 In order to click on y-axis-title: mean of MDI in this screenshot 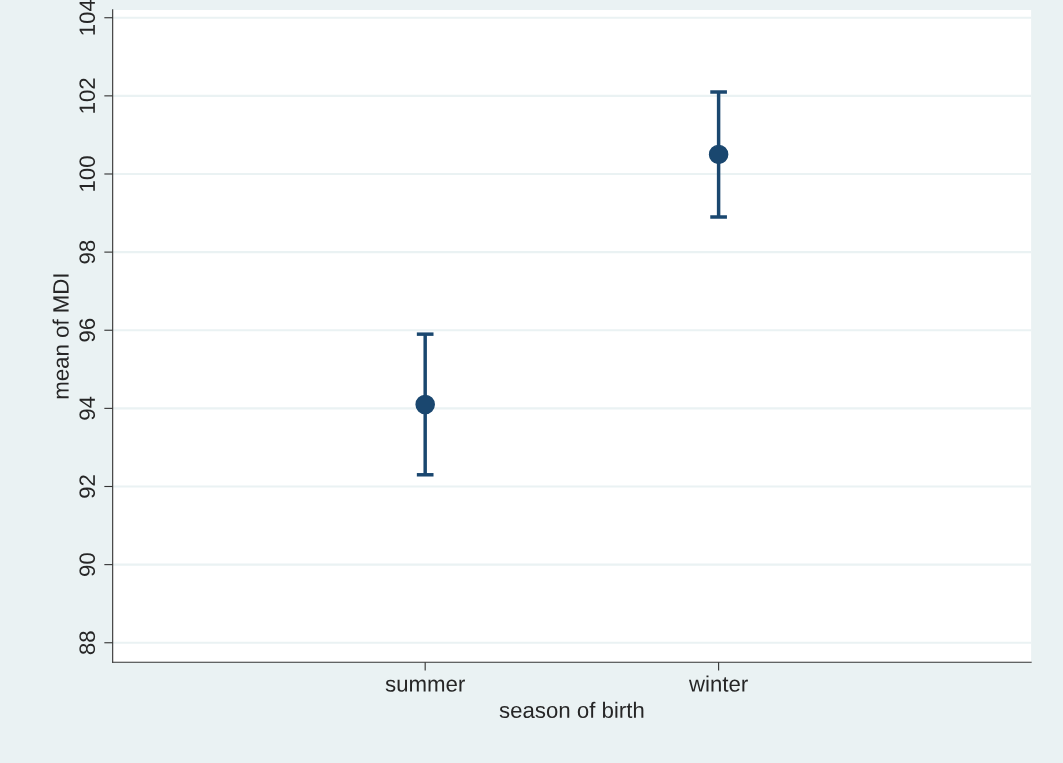, I will do `click(60, 336)`.